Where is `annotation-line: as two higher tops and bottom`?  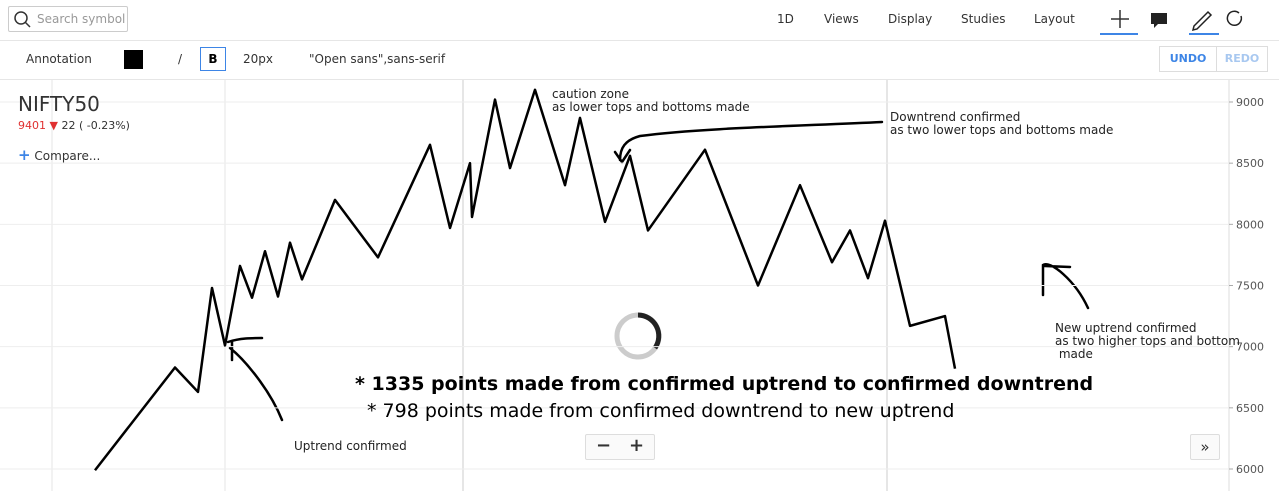
annotation-line: as two higher tops and bottom is located at coordinates (1147, 341).